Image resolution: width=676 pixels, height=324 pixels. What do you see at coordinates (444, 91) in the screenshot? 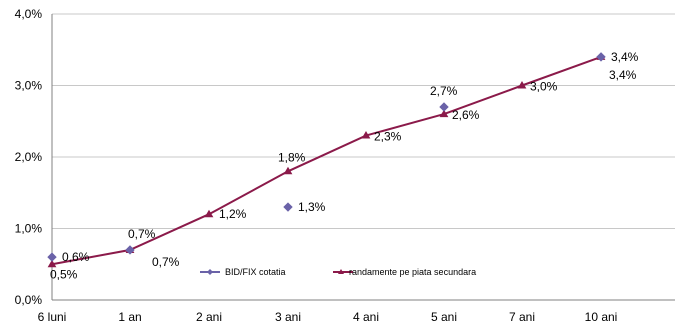
I see `bid-fix-label: 2,7%` at bounding box center [444, 91].